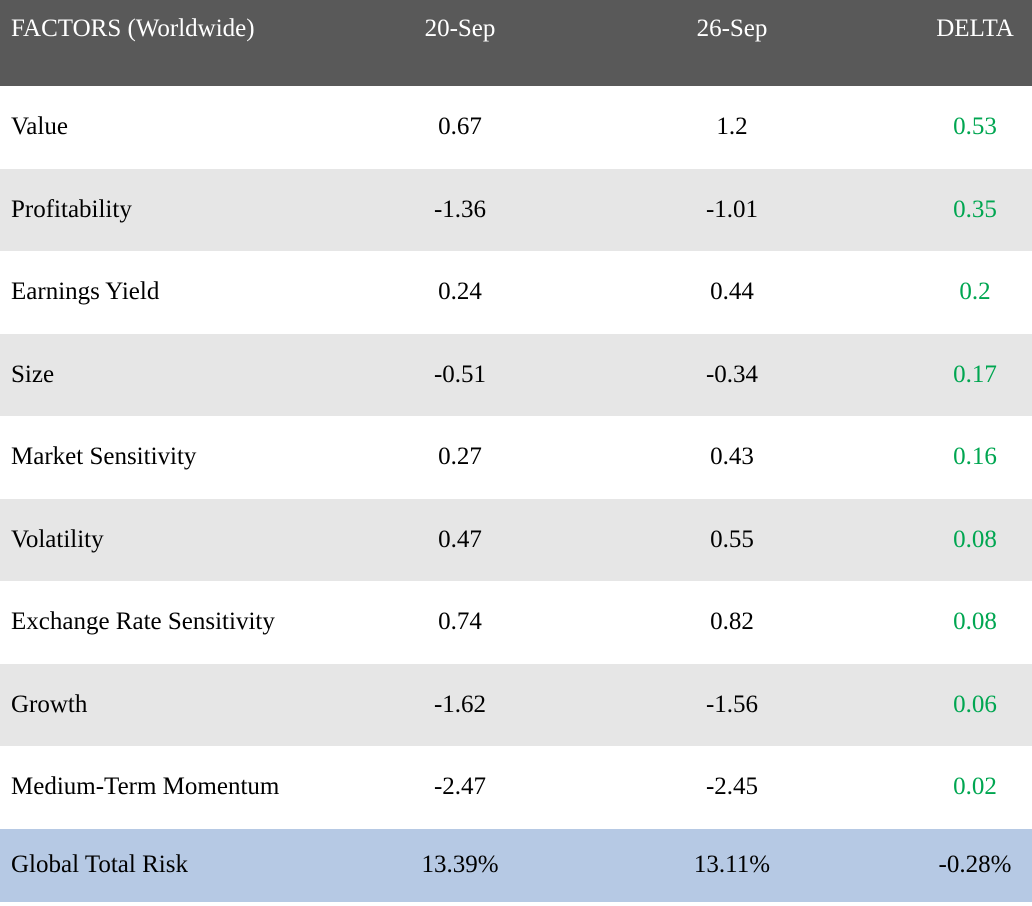 The height and width of the screenshot is (906, 1032). What do you see at coordinates (732, 622) in the screenshot?
I see `value-26sep: 0.82` at bounding box center [732, 622].